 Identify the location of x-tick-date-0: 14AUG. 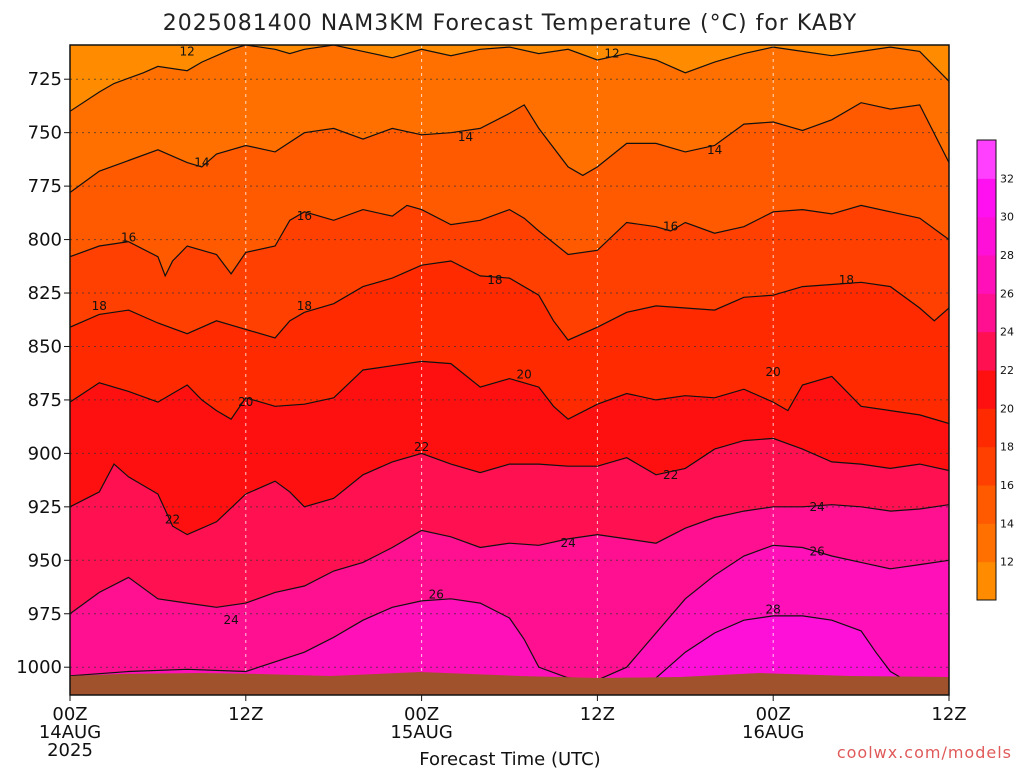
(70, 732).